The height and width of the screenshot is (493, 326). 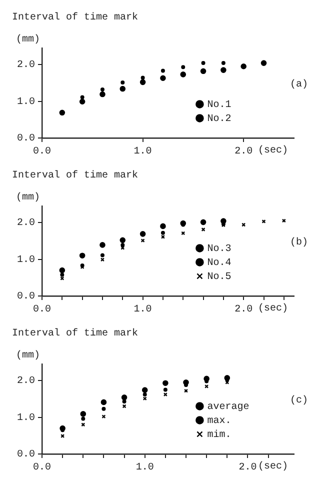 What do you see at coordinates (299, 84) in the screenshot?
I see `annotation: (a)` at bounding box center [299, 84].